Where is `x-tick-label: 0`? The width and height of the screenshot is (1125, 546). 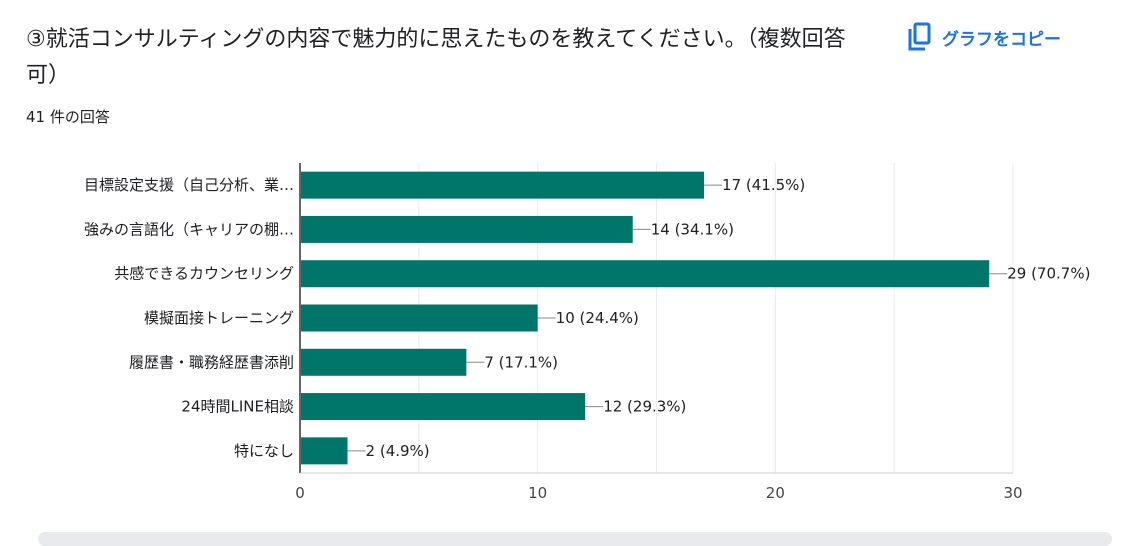 x-tick-label: 0 is located at coordinates (300, 493).